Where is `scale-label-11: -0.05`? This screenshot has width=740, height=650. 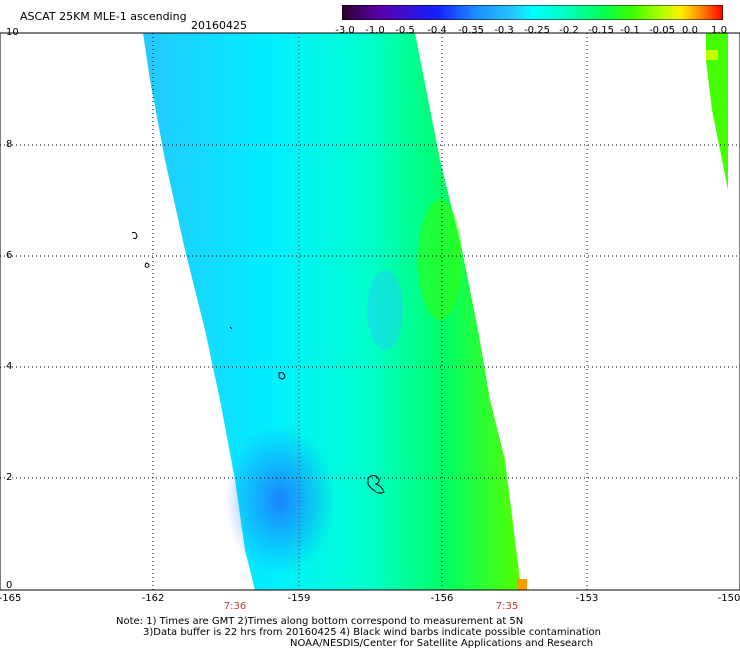
scale-label-11: -0.05 is located at coordinates (662, 30).